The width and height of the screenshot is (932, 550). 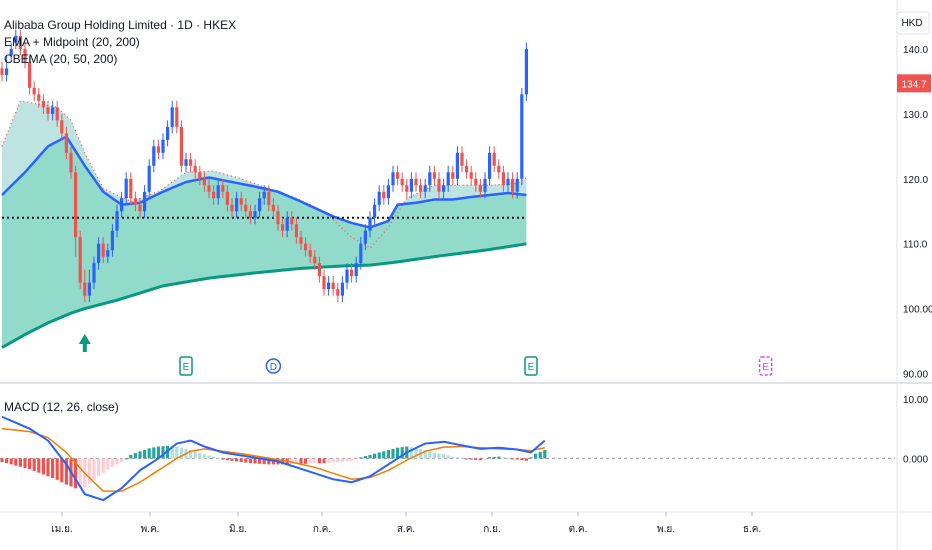 What do you see at coordinates (61, 59) in the screenshot?
I see `indicator-cbema: CBEMA (20, 50, 200)` at bounding box center [61, 59].